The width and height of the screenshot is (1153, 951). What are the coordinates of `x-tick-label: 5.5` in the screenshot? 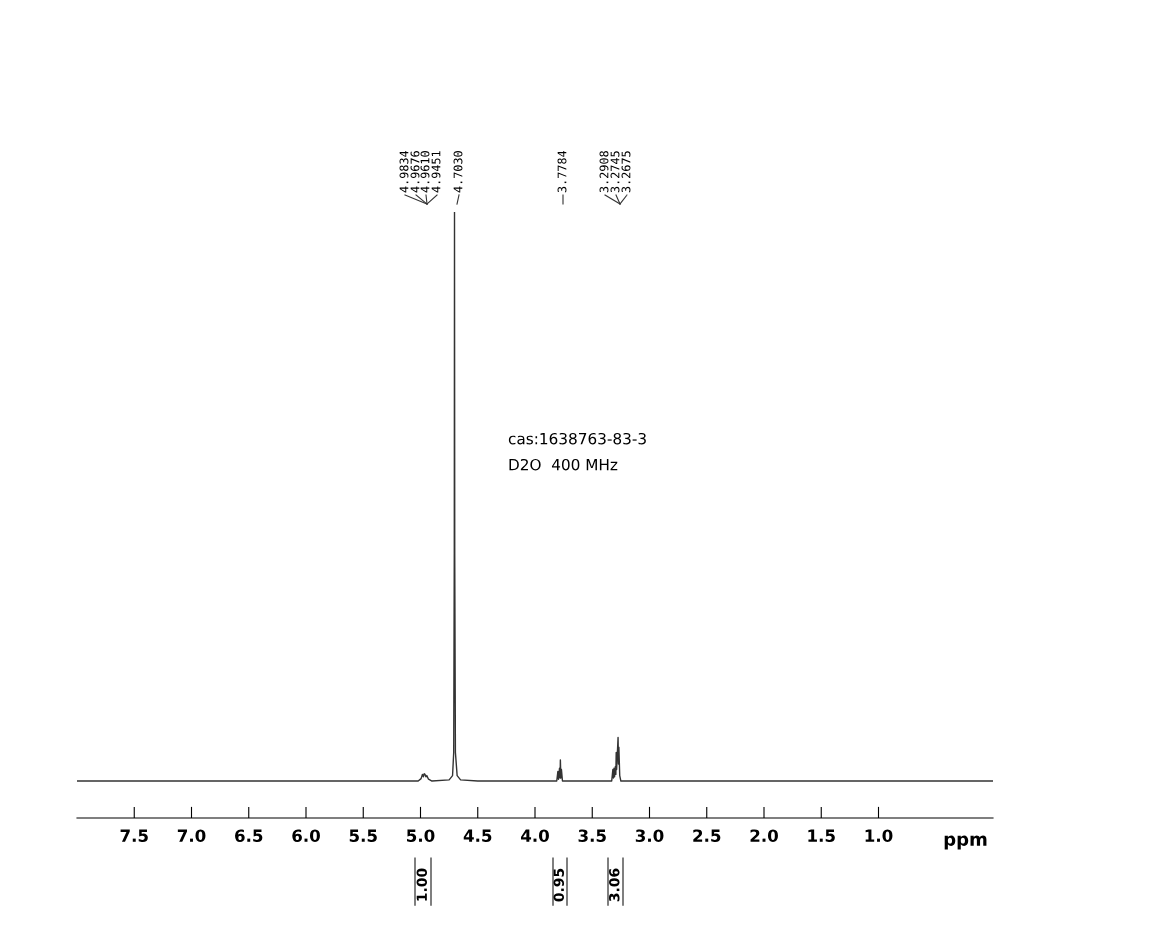 It's located at (363, 836).